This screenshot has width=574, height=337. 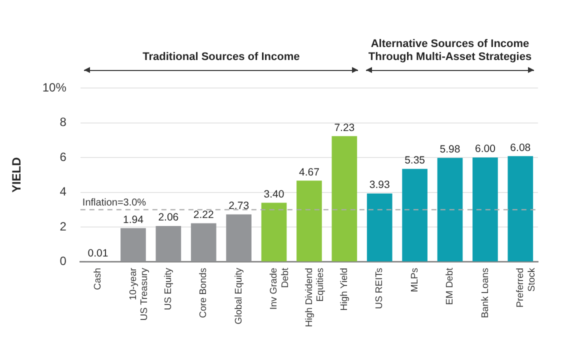 I want to click on y-tick-label: 0, so click(x=63, y=261).